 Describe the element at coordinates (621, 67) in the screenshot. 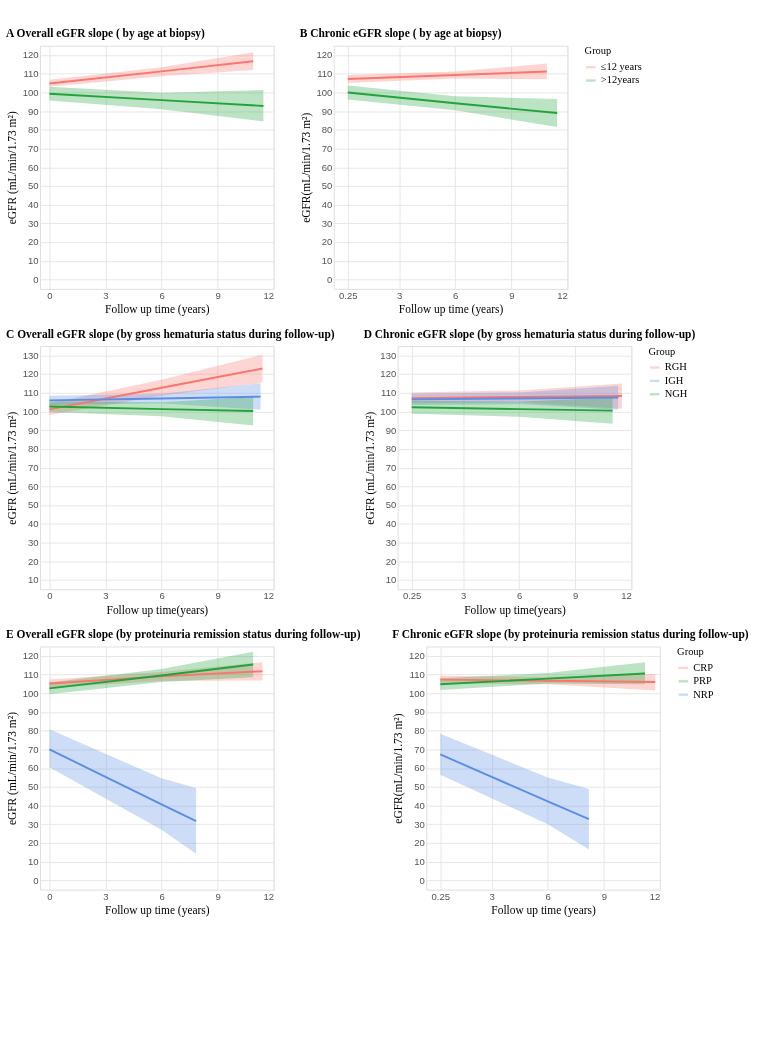

I see `legend-label: ≤12 years` at that location.